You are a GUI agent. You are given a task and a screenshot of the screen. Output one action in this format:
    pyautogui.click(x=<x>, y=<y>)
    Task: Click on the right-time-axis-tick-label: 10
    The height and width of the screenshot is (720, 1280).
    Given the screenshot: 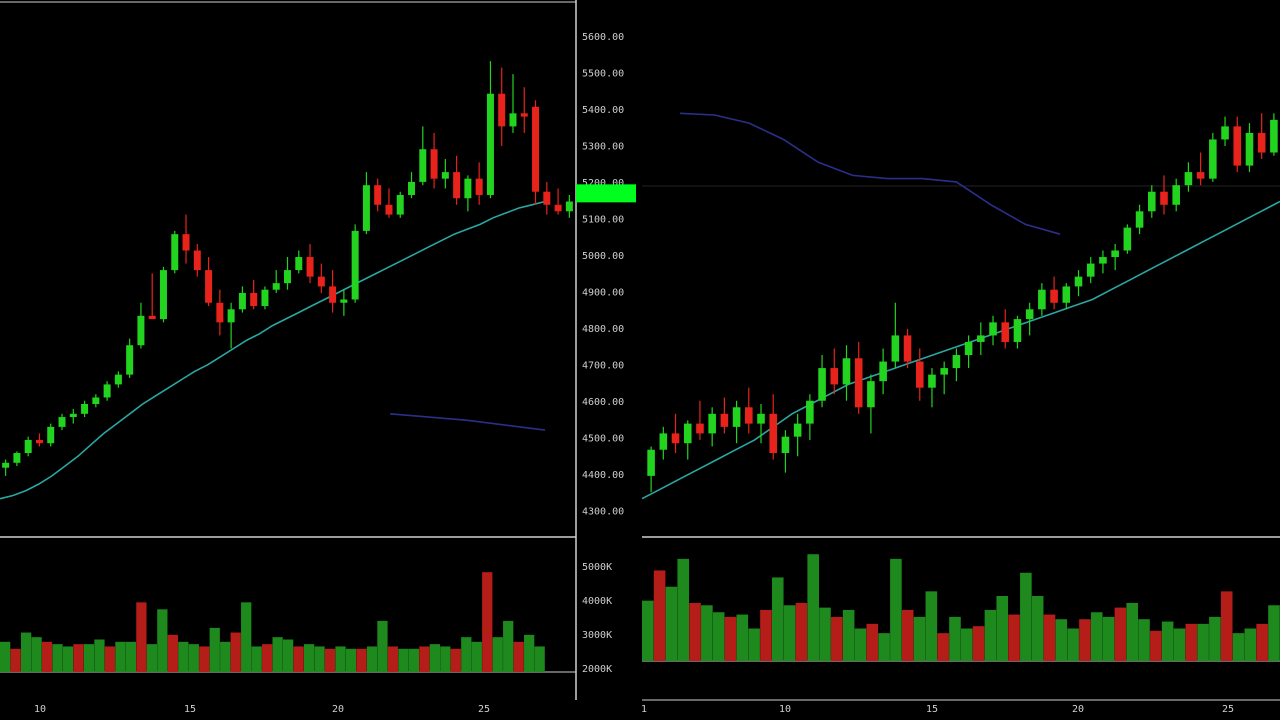 What is the action you would take?
    pyautogui.click(x=785, y=709)
    